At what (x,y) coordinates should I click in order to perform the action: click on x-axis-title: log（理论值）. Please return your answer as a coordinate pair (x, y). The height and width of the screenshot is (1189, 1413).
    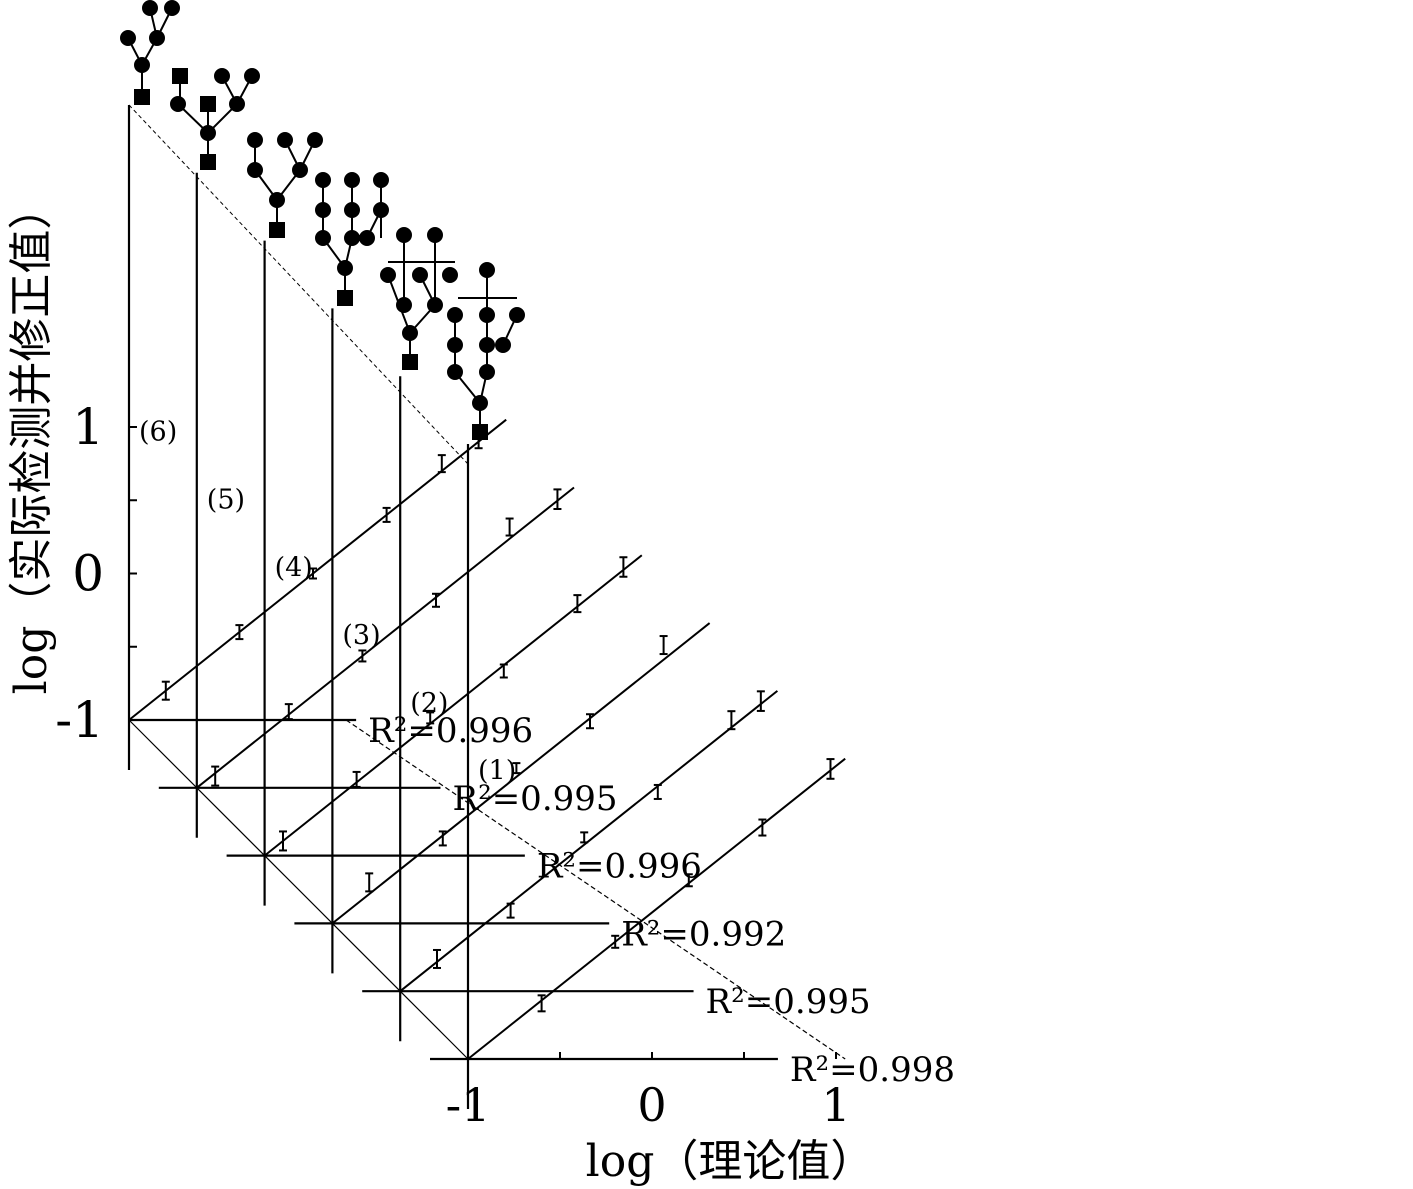
    Looking at the image, I should click on (730, 1161).